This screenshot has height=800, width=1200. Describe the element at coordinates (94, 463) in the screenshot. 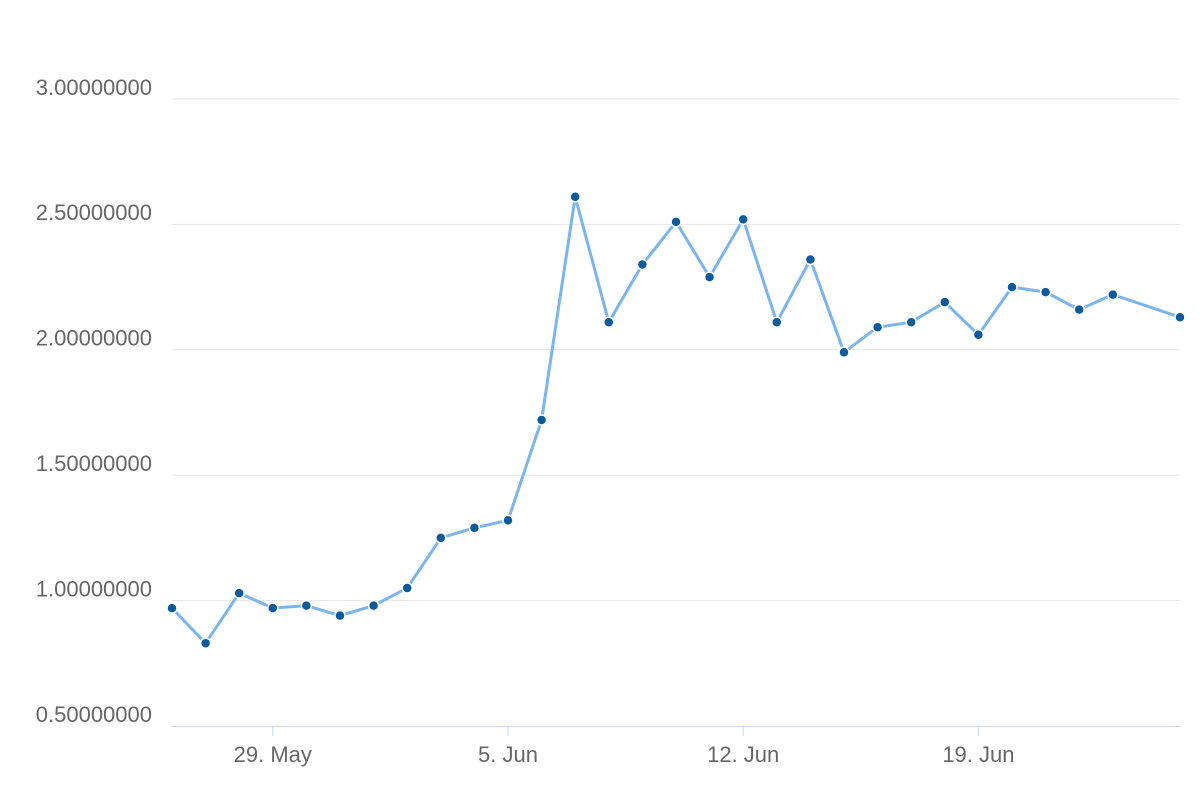

I see `y-tick-label: 1.50000000` at that location.